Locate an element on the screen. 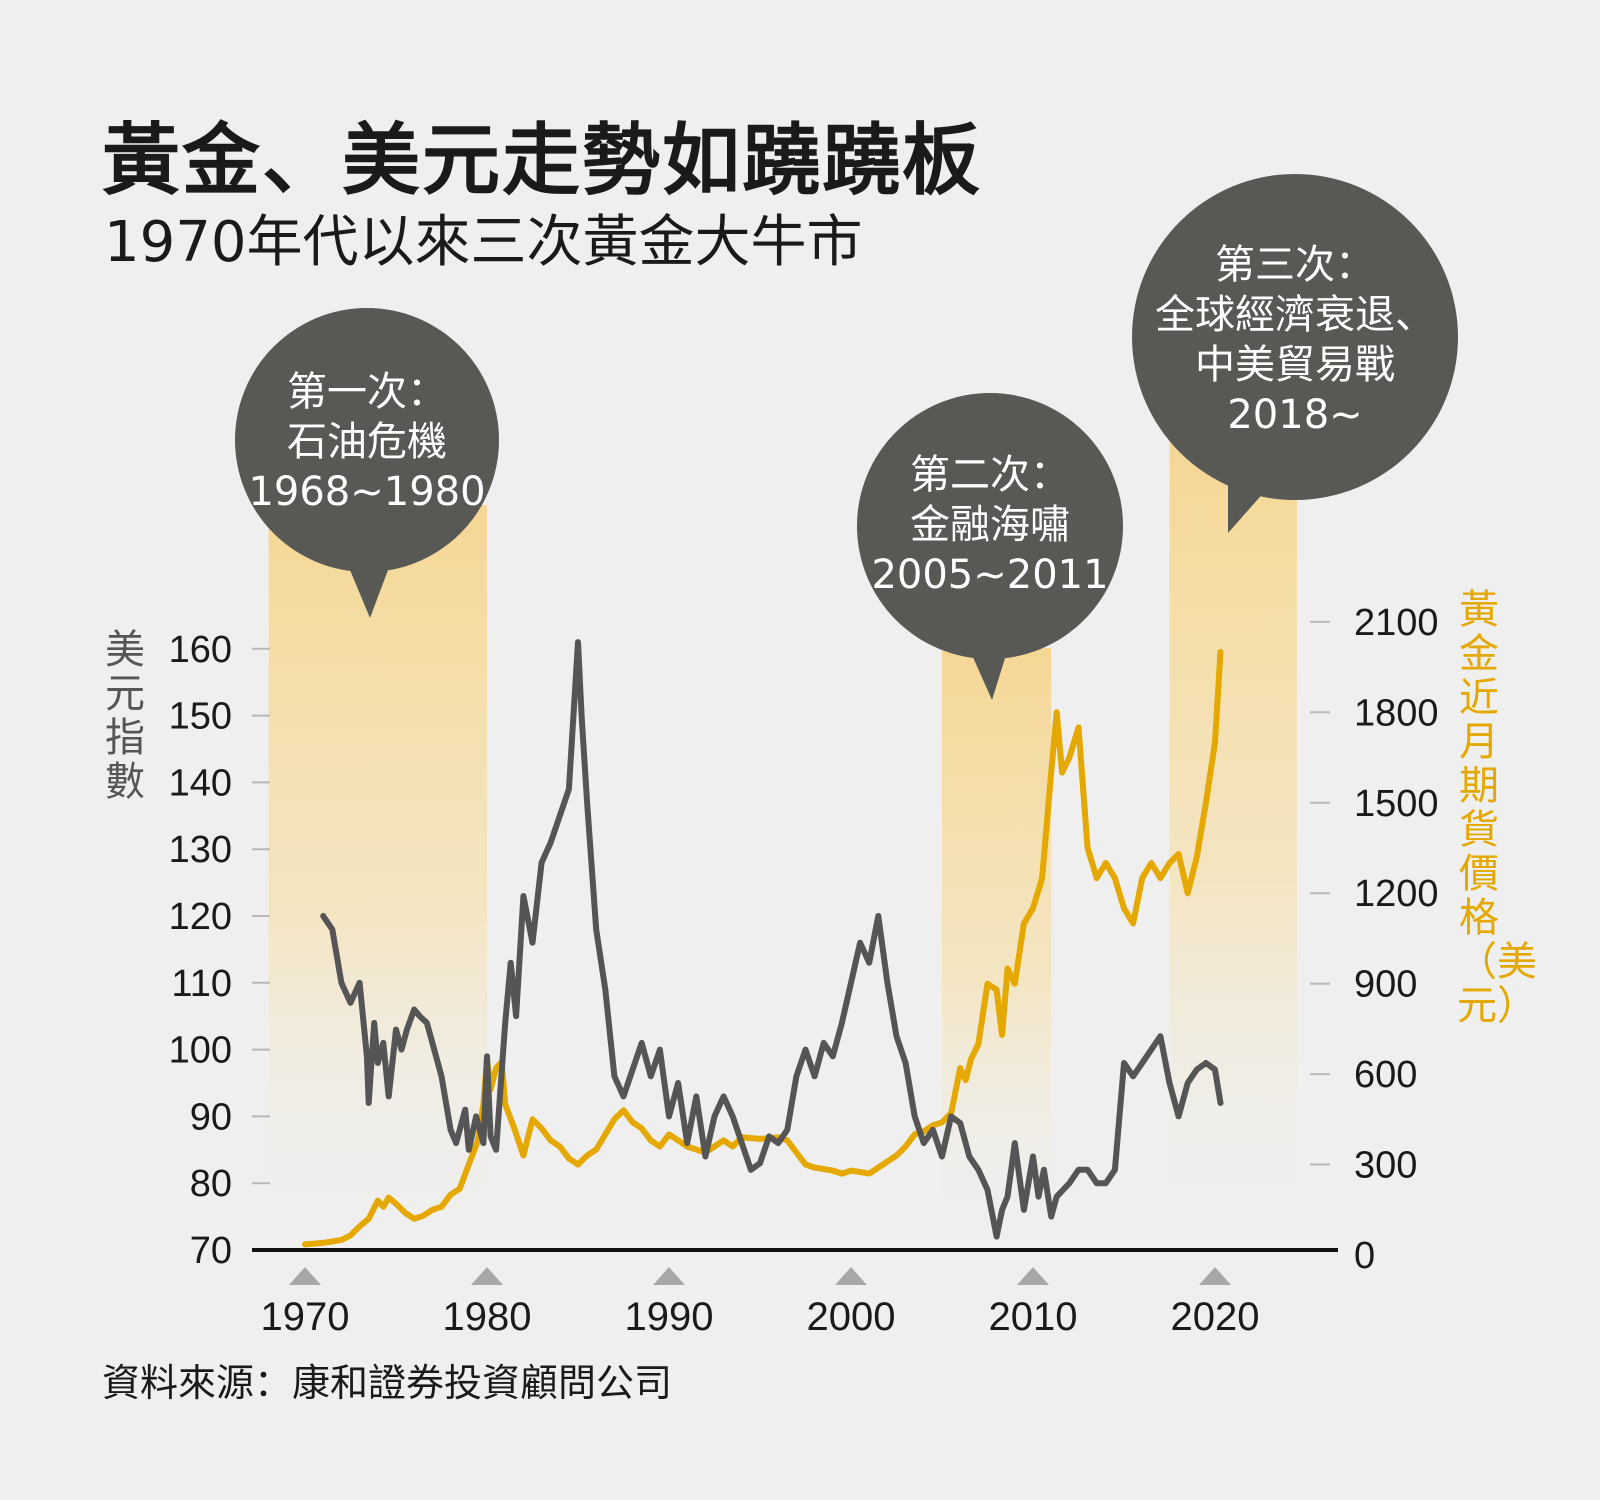  x-tick-label: 1980 is located at coordinates (487, 1317).